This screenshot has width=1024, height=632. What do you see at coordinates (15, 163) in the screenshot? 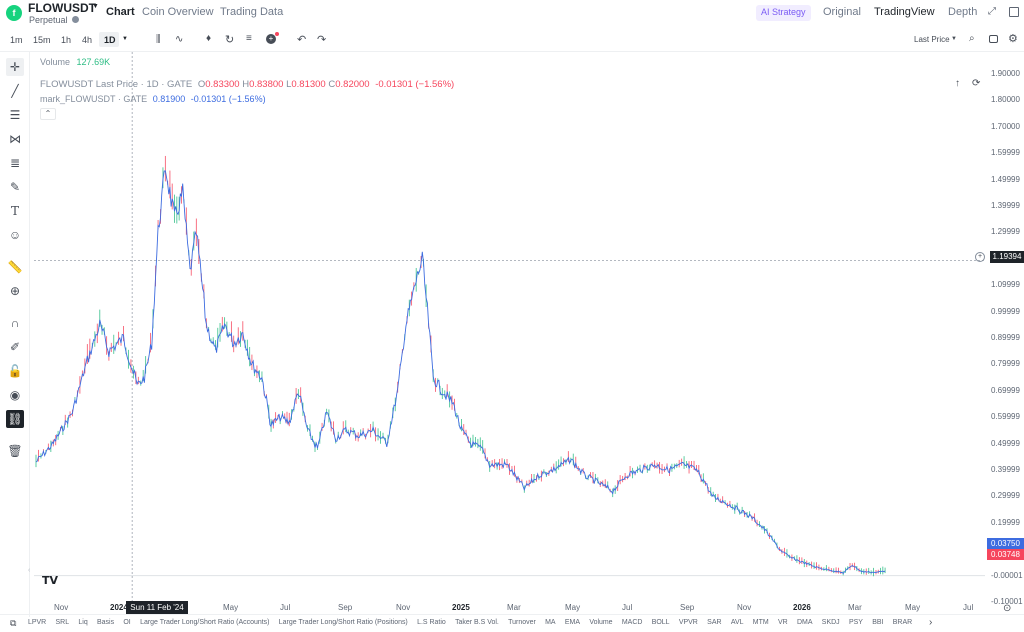
I see `fib-icon: ≣` at bounding box center [15, 163].